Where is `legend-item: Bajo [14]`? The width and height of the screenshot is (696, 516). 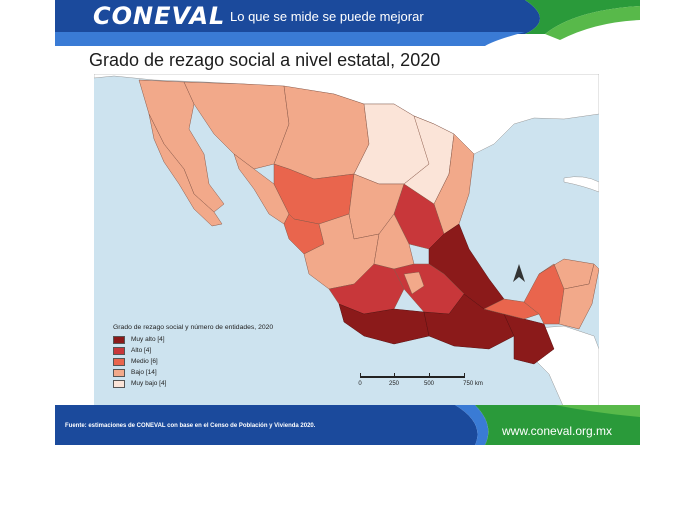
legend-item: Bajo [14] is located at coordinates (193, 372).